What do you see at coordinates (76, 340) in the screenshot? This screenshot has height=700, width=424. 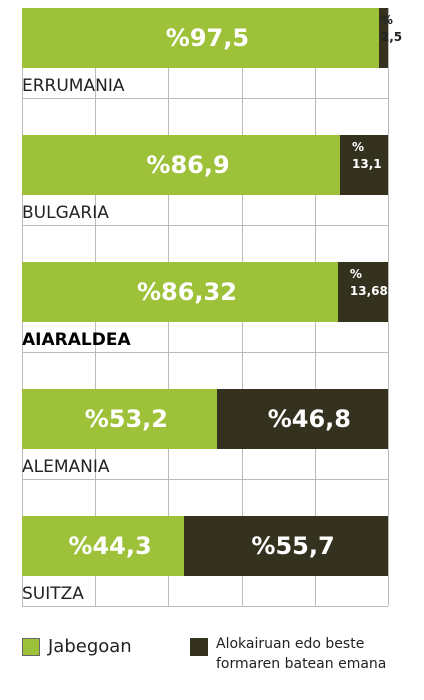 I see `category-label: AIARALDEA` at bounding box center [76, 340].